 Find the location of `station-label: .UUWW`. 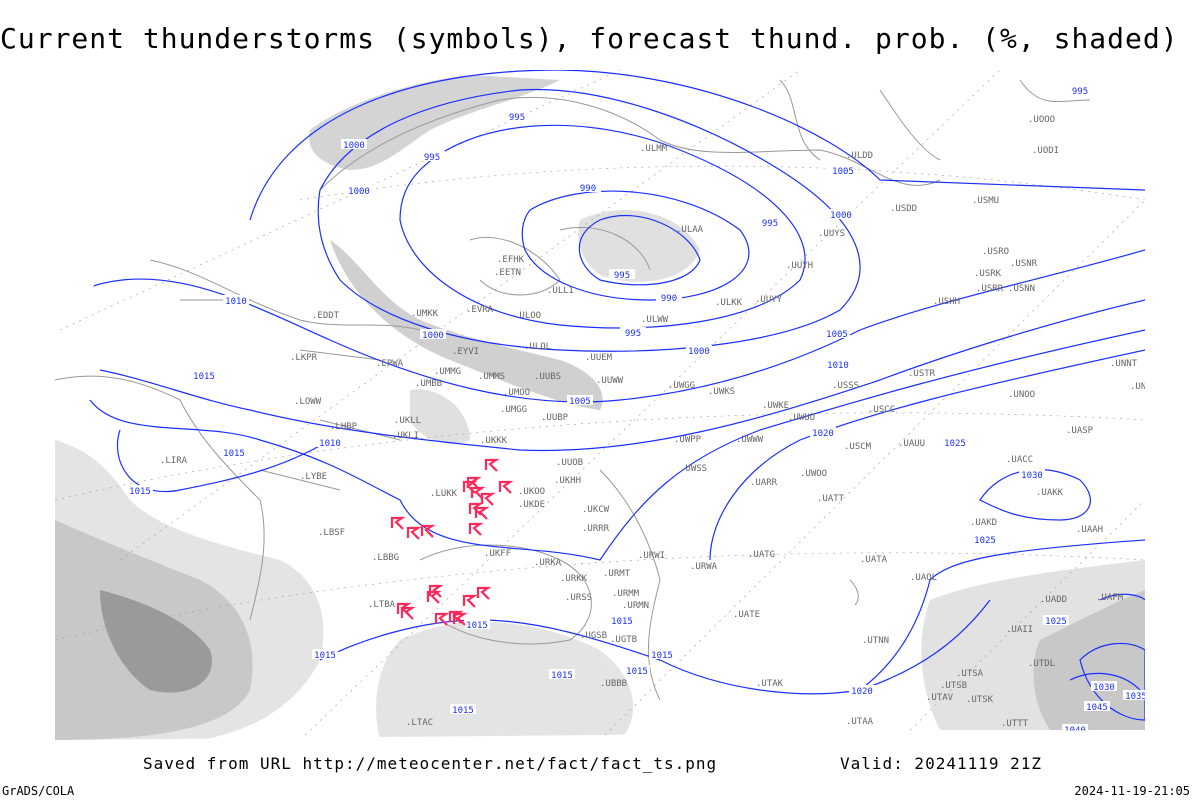

station-label: .UUWW is located at coordinates (610, 381).